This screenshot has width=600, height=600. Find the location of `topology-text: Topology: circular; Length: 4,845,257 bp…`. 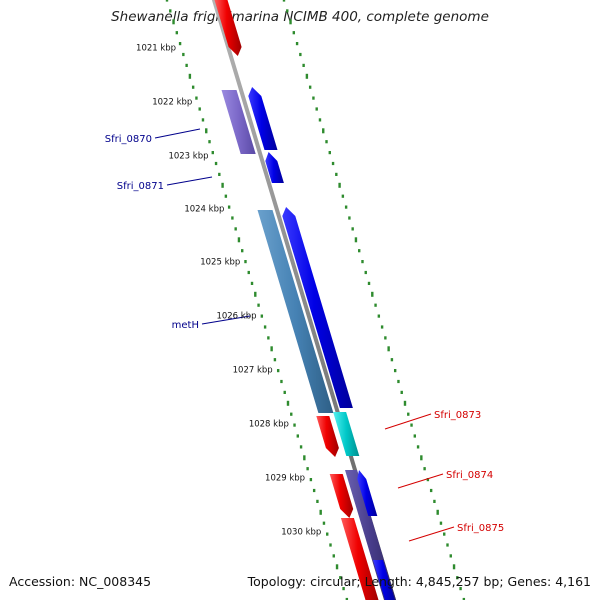

topology-text: Topology: circular; Length: 4,845,257 bp… is located at coordinates (419, 581).